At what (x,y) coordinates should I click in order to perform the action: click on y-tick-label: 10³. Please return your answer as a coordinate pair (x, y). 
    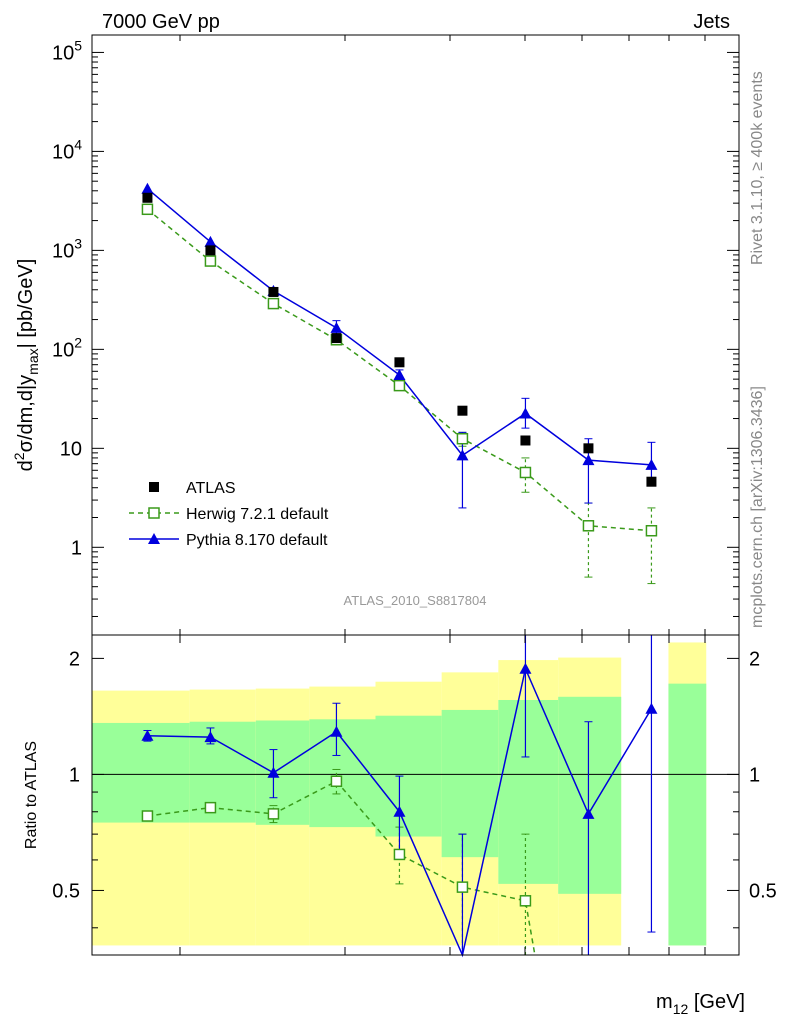
    Looking at the image, I should click on (67, 248).